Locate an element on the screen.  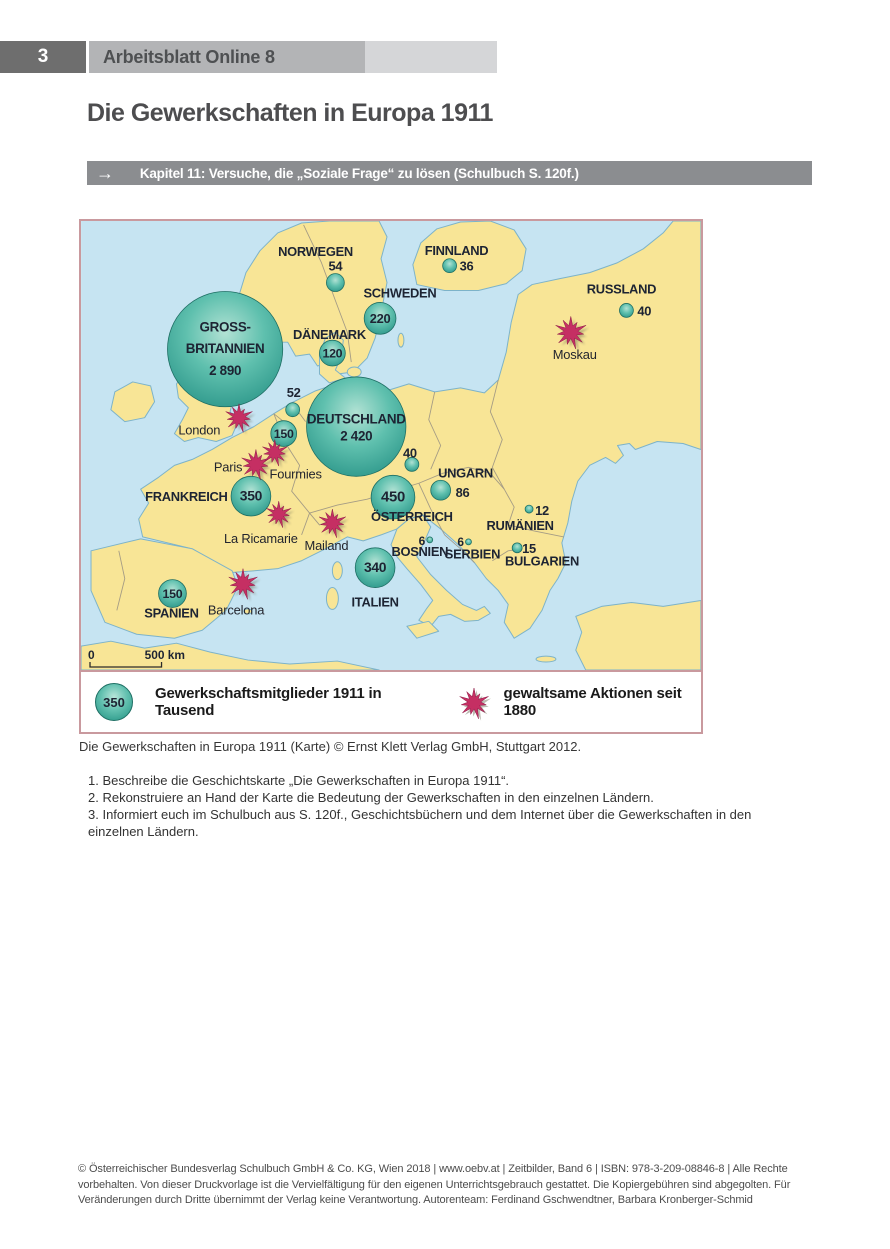
country-label-russland: RUSSLAND is located at coordinates (621, 289).